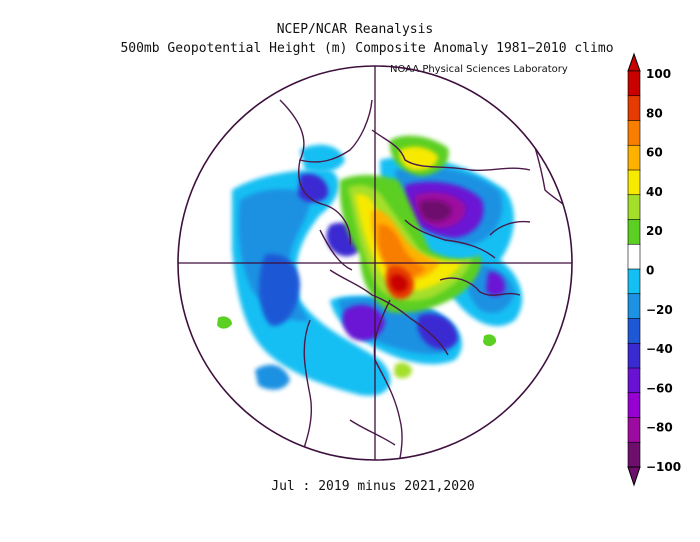 The width and height of the screenshot is (700, 542). I want to click on colorbar-tick-label: −40, so click(659, 349).